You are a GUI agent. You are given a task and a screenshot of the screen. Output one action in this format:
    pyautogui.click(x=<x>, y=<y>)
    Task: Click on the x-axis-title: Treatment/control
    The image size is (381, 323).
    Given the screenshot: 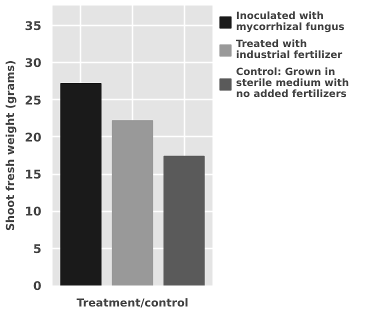 What is the action you would take?
    pyautogui.click(x=132, y=303)
    